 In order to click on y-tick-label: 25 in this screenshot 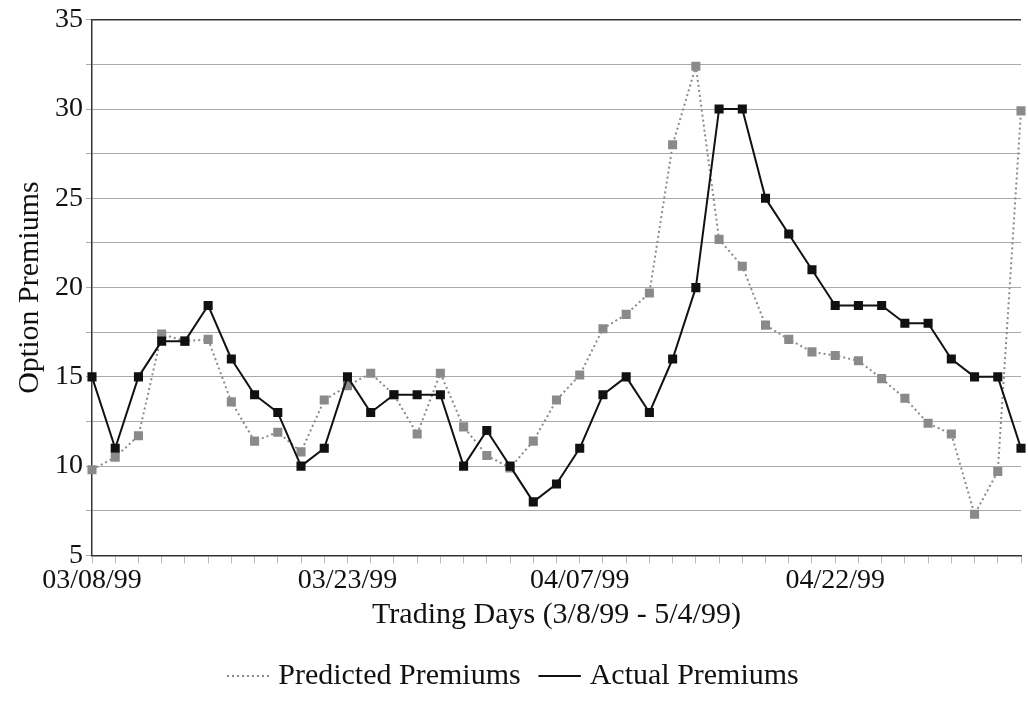, I will do `click(69, 196)`.